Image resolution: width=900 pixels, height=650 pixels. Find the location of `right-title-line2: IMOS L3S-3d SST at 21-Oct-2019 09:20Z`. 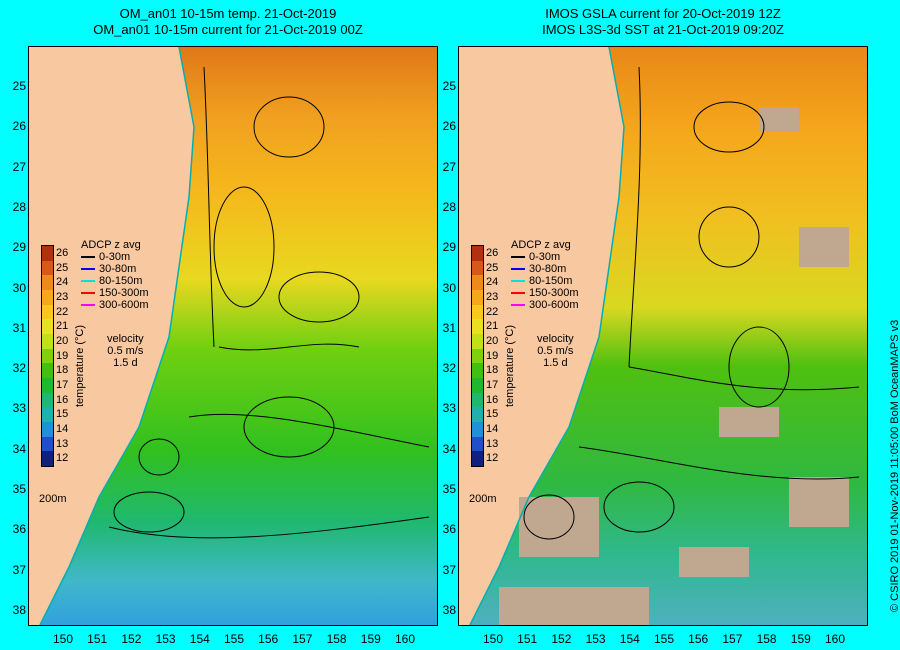

right-title-line2: IMOS L3S-3d SST at 21-Oct-2019 09:20Z is located at coordinates (663, 29).